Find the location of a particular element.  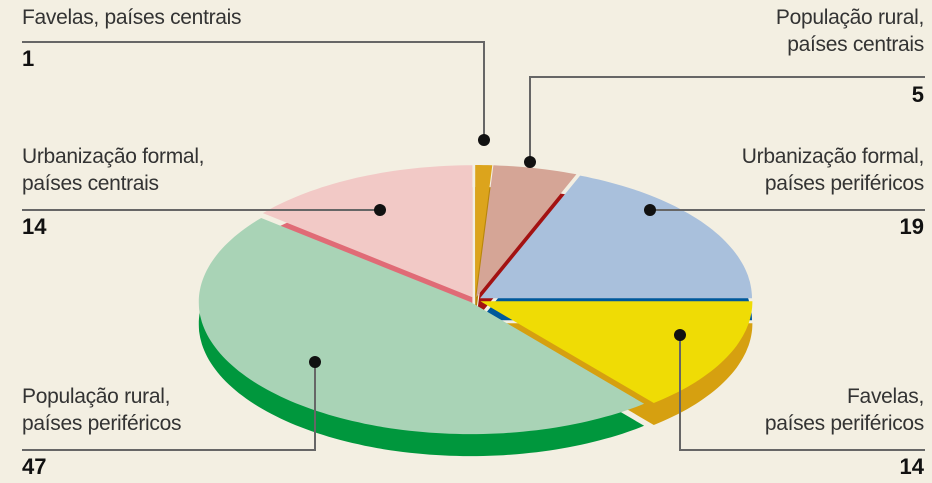

slice-value: 1 is located at coordinates (28, 58).